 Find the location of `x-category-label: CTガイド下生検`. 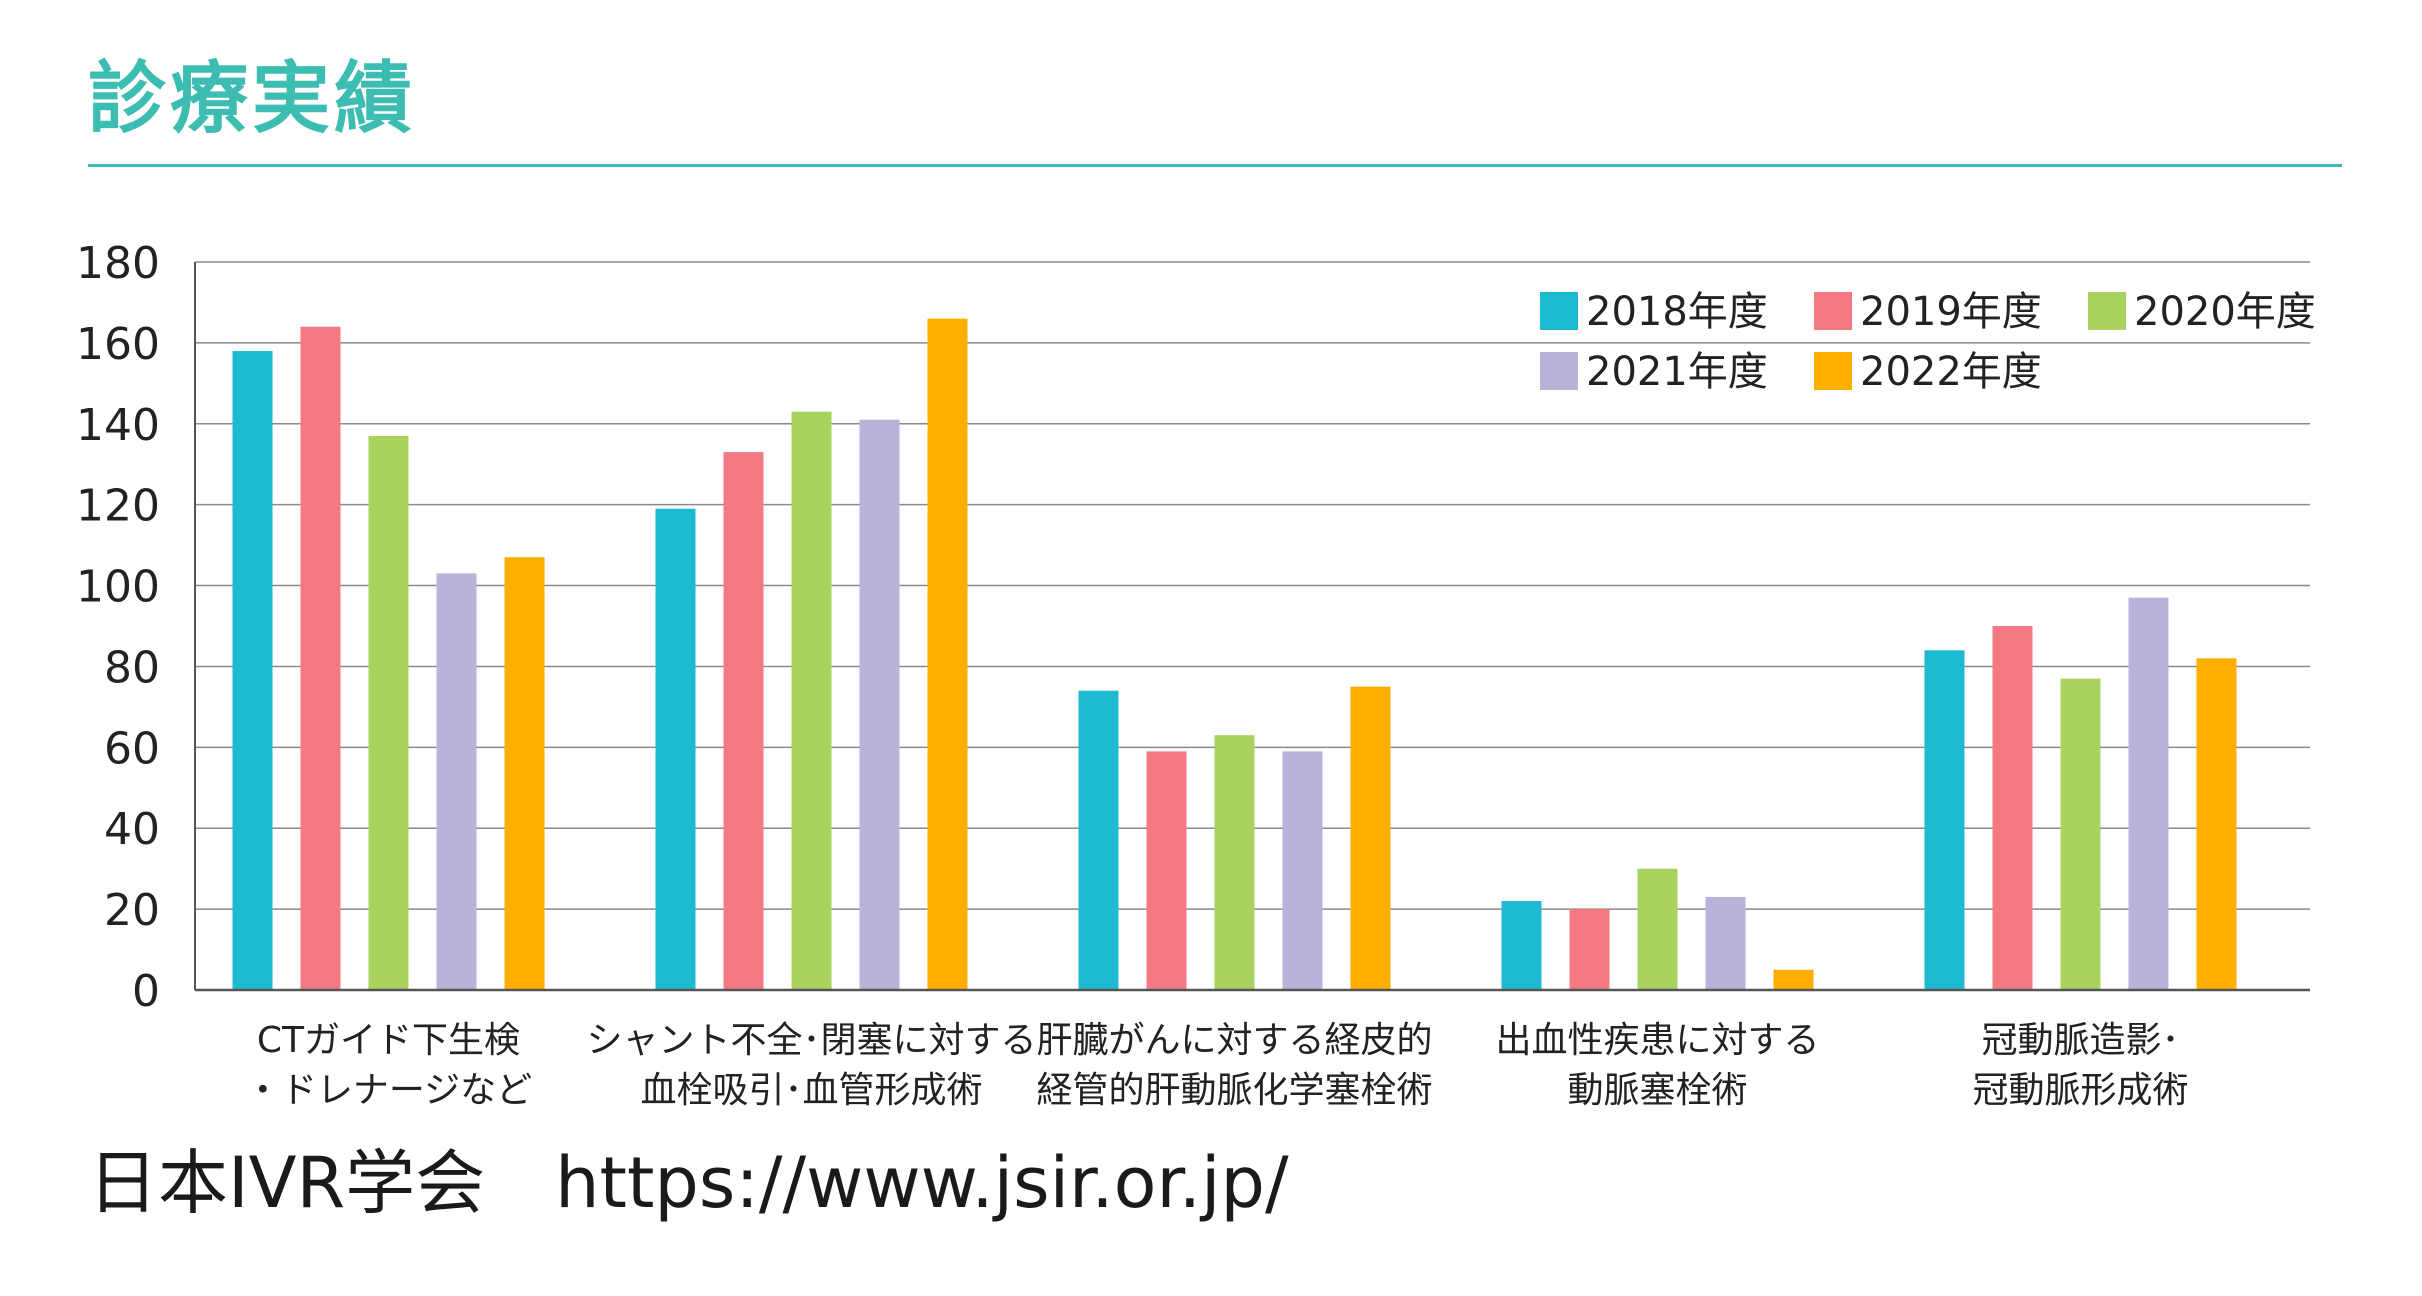

x-category-label: CTガイド下生検 is located at coordinates (388, 1040).